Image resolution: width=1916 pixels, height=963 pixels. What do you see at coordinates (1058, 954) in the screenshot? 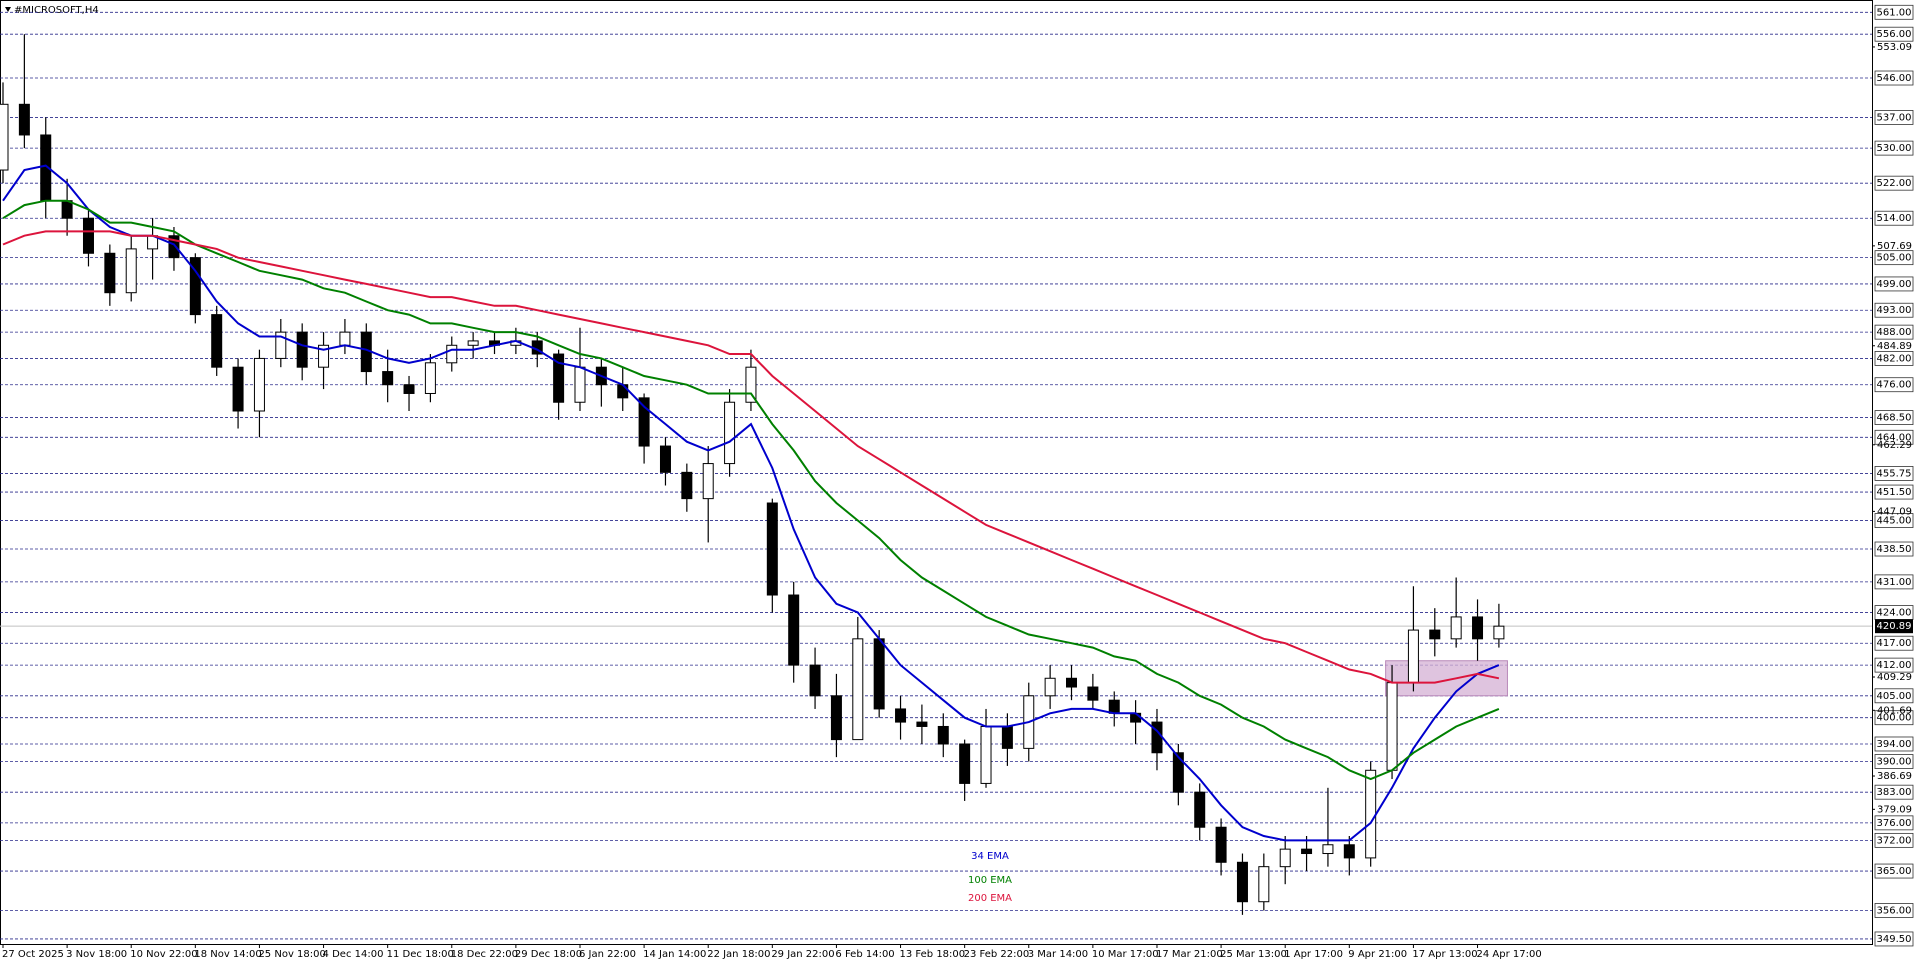
I see `x-tick-label: 3 Mar 14:00` at bounding box center [1058, 954].